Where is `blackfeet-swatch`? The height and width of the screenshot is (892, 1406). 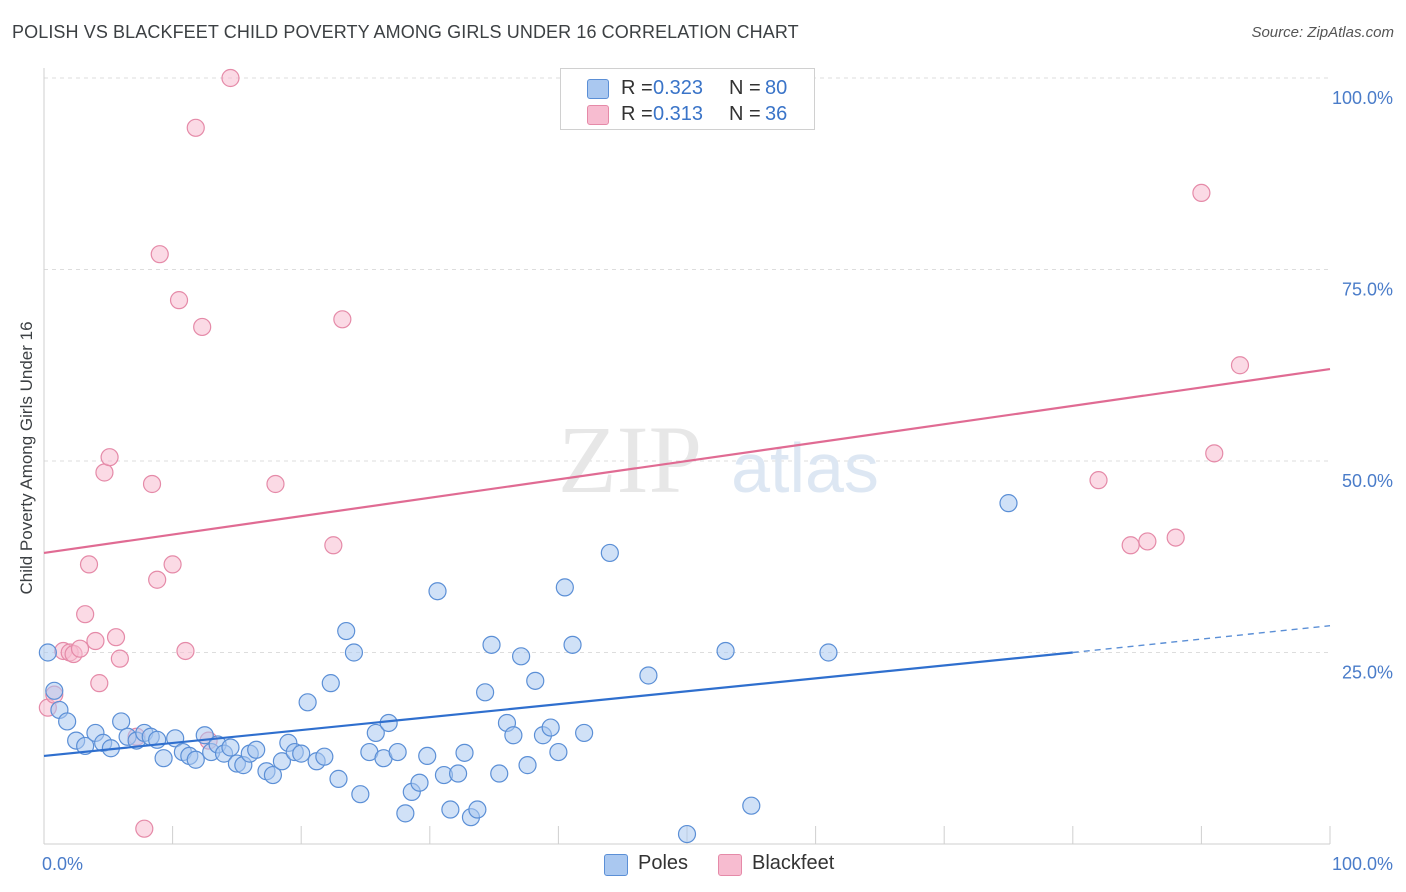
blackfeet-swatch is located at coordinates (598, 115).